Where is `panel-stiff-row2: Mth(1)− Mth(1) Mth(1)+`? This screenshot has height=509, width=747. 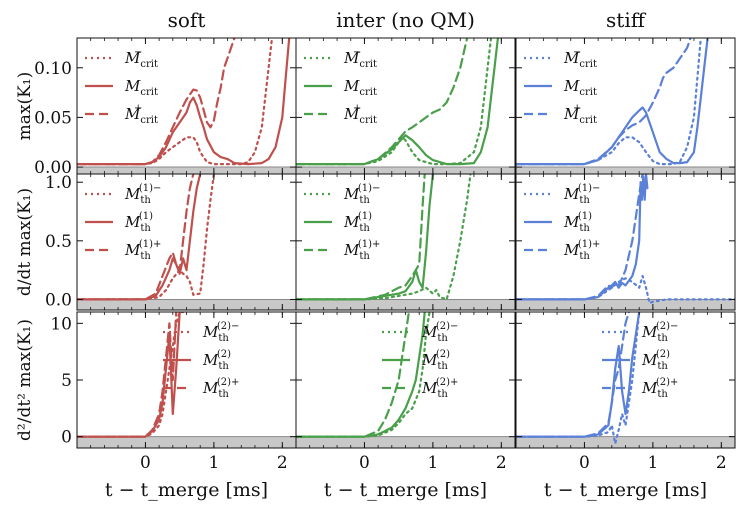
panel-stiff-row2: Mth(1)− Mth(1) Mth(1)+ is located at coordinates (625, 242).